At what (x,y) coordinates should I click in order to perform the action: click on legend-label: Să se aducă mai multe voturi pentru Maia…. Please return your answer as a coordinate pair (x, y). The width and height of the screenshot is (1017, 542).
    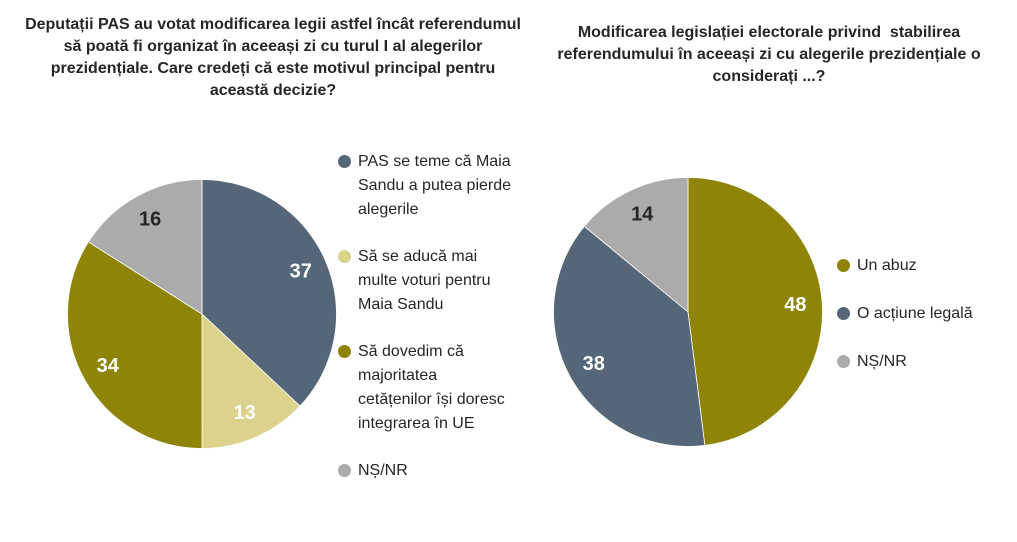
    Looking at the image, I should click on (424, 280).